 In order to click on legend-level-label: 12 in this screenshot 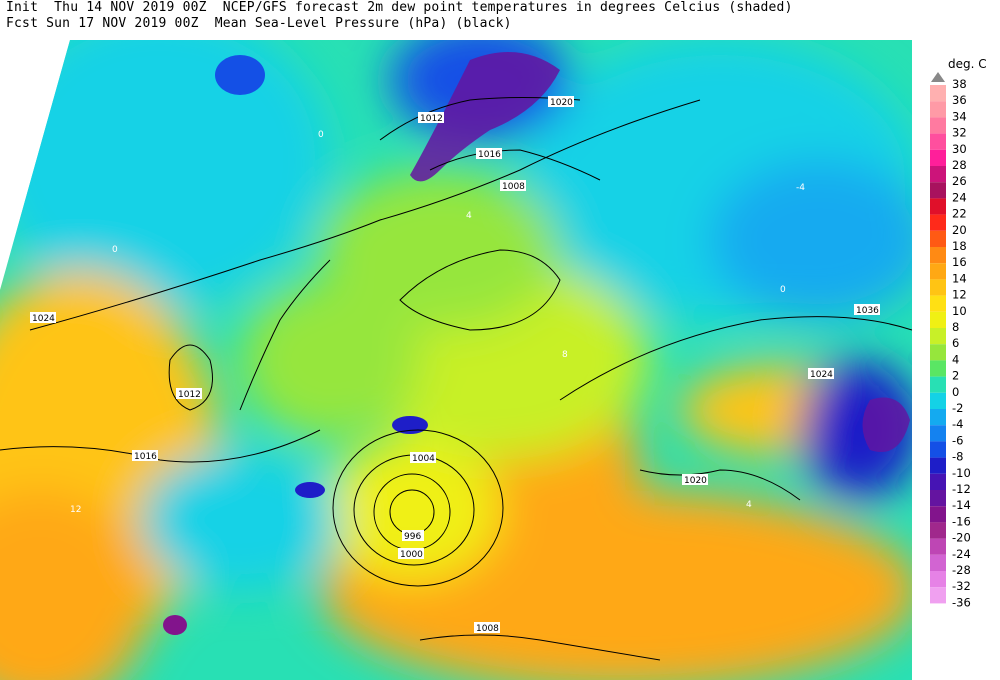, I will do `click(959, 295)`.